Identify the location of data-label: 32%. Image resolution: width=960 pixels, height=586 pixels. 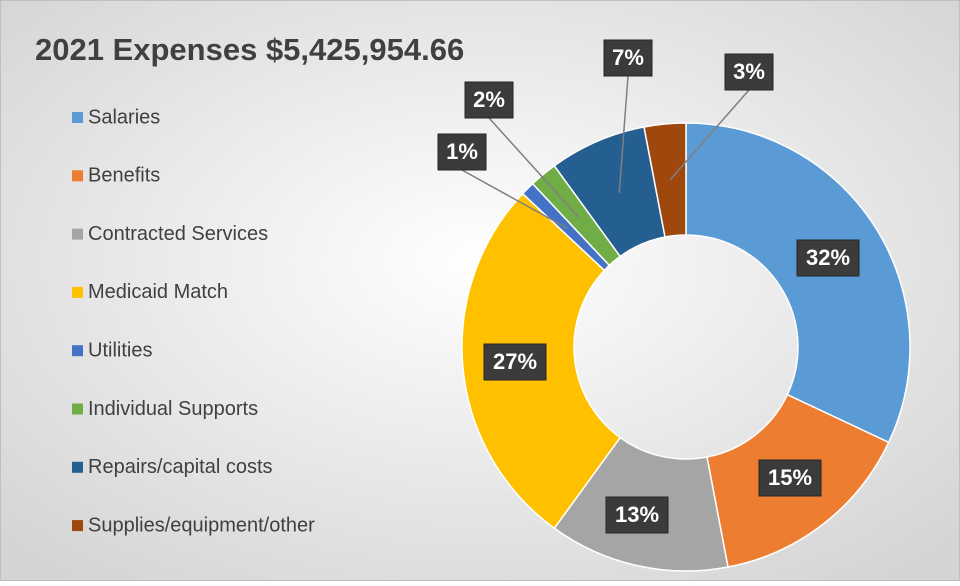
(828, 257).